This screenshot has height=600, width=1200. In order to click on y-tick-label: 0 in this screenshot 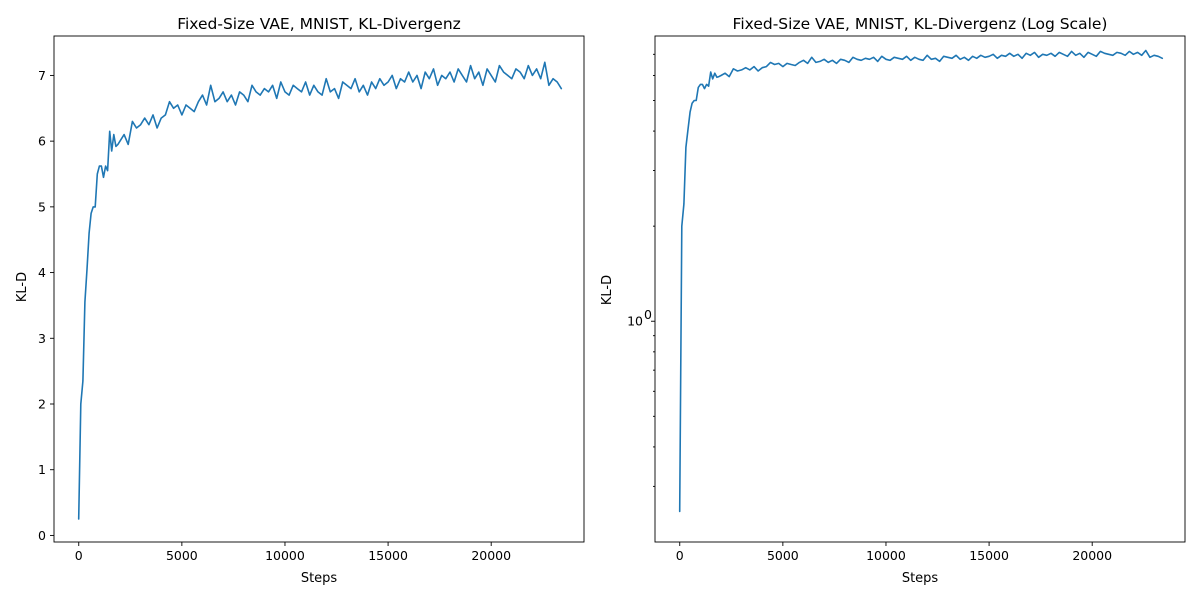, I will do `click(42, 535)`.